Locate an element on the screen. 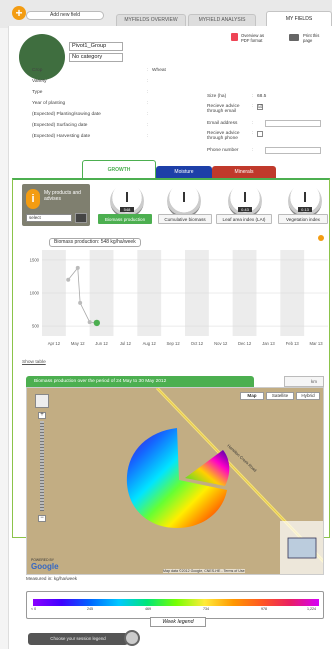  size-label: Size (ha) is located at coordinates (217, 96).